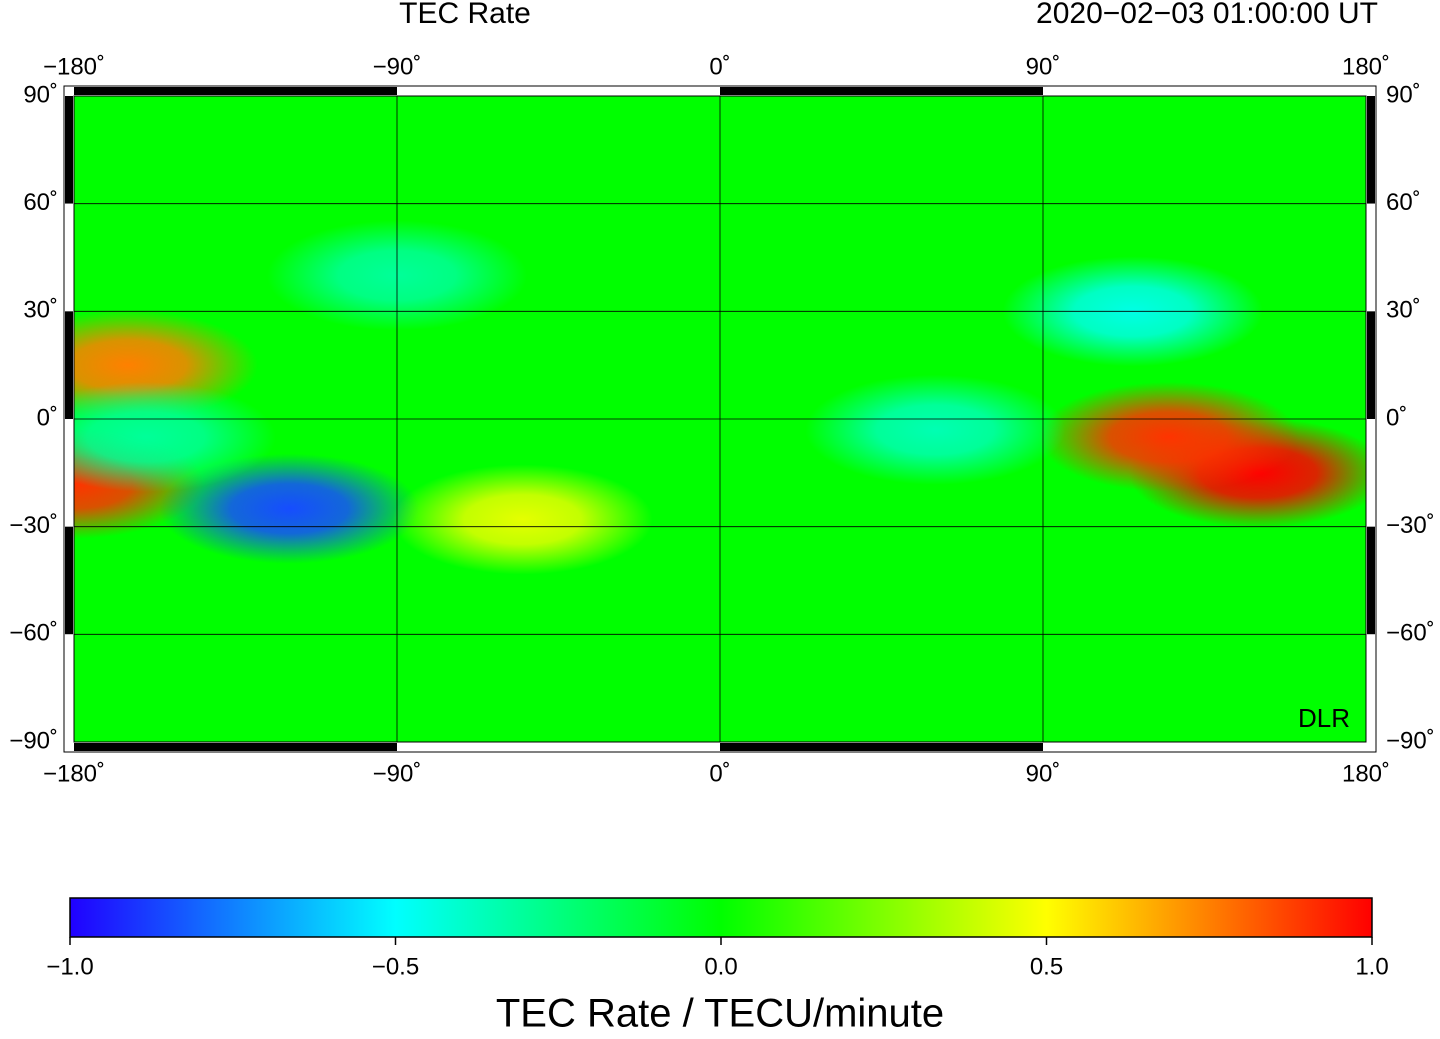 Image resolution: width=1440 pixels, height=1039 pixels. I want to click on colorbar-tick-label: −0.5, so click(395, 966).